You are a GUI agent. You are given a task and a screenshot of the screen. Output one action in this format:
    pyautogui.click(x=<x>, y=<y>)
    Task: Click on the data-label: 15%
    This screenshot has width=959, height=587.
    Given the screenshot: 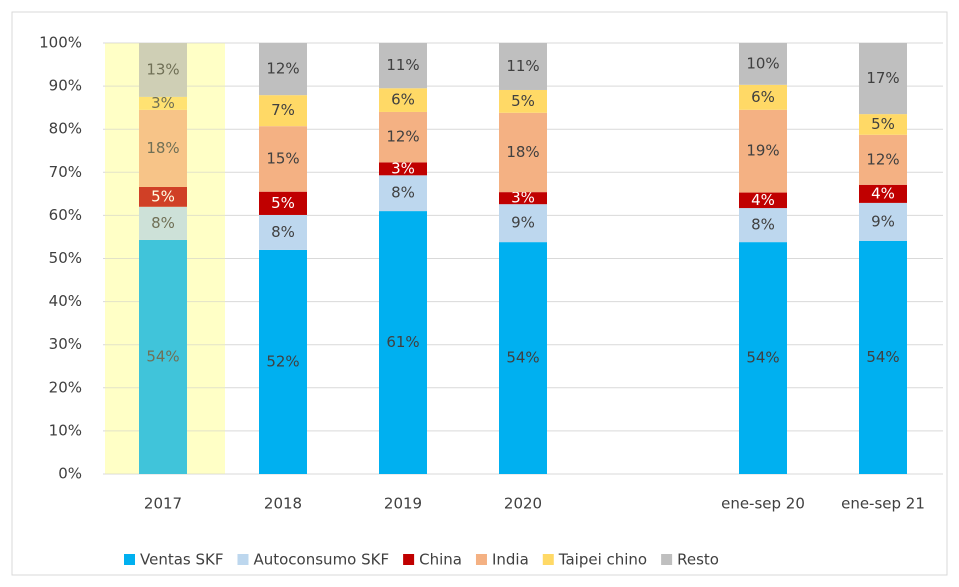 What is the action you would take?
    pyautogui.click(x=282, y=158)
    